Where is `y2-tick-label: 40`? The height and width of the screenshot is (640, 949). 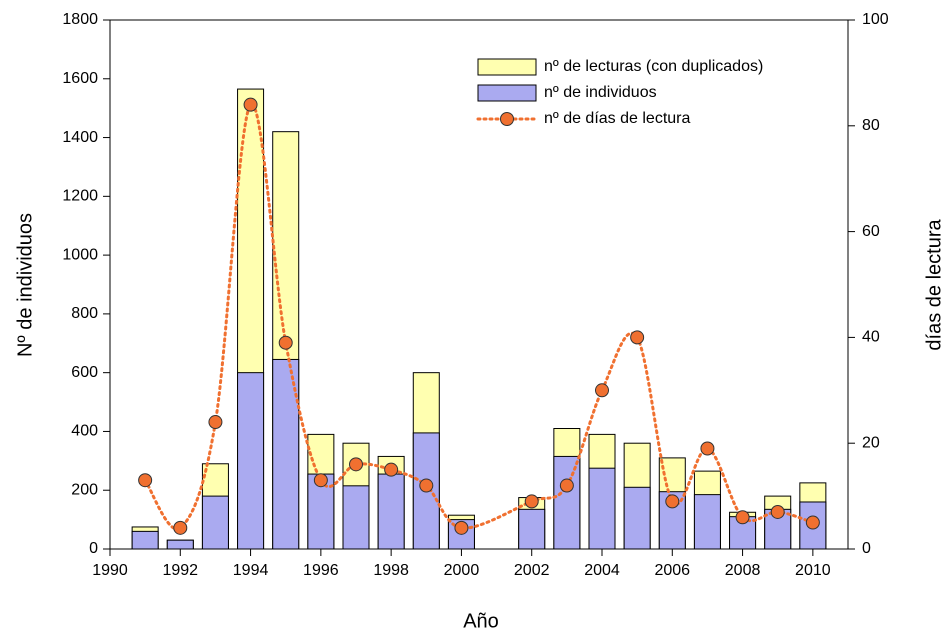 y2-tick-label: 40 is located at coordinates (871, 337).